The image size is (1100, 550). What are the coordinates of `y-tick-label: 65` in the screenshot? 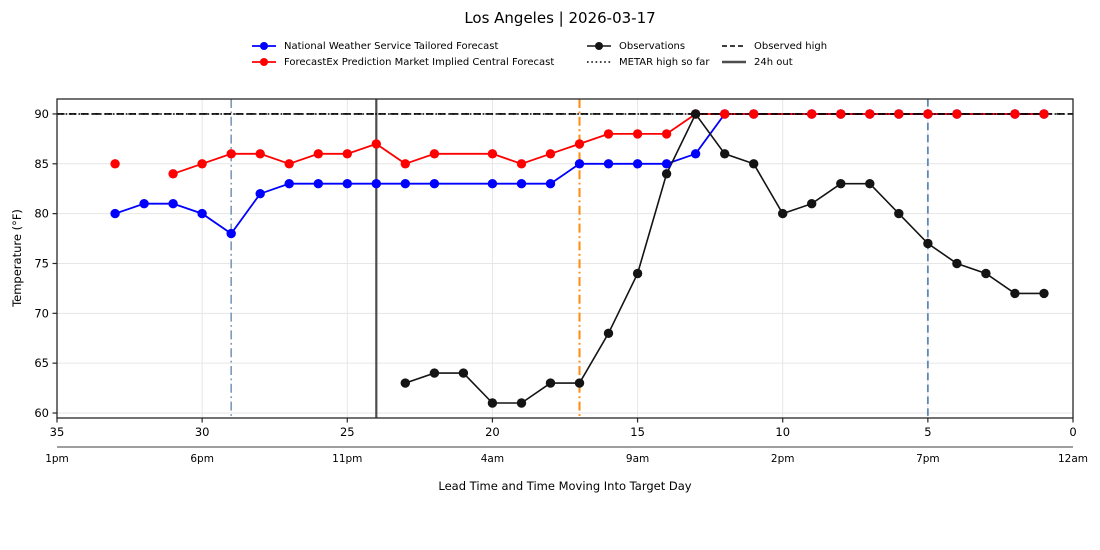 It's located at (41, 363).